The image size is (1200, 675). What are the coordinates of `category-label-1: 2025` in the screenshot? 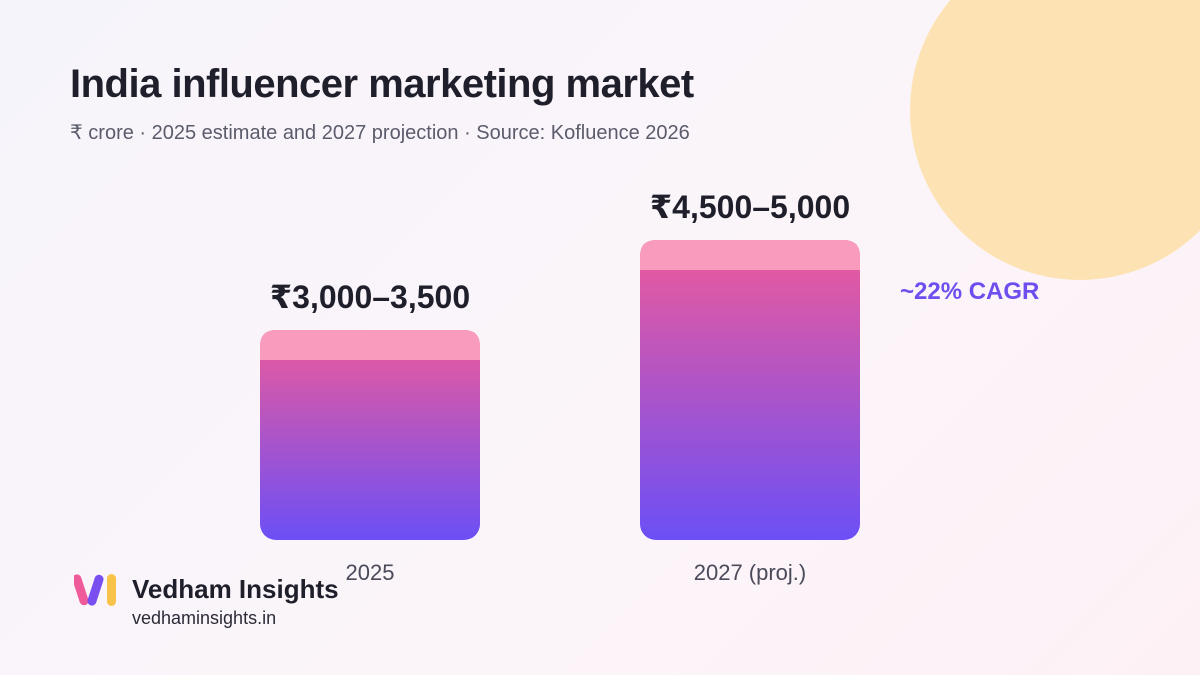 It's located at (370, 572).